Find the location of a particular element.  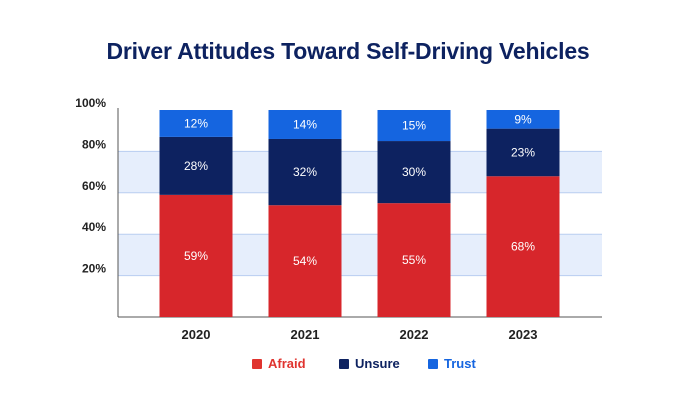

data-label: 9% is located at coordinates (523, 119).